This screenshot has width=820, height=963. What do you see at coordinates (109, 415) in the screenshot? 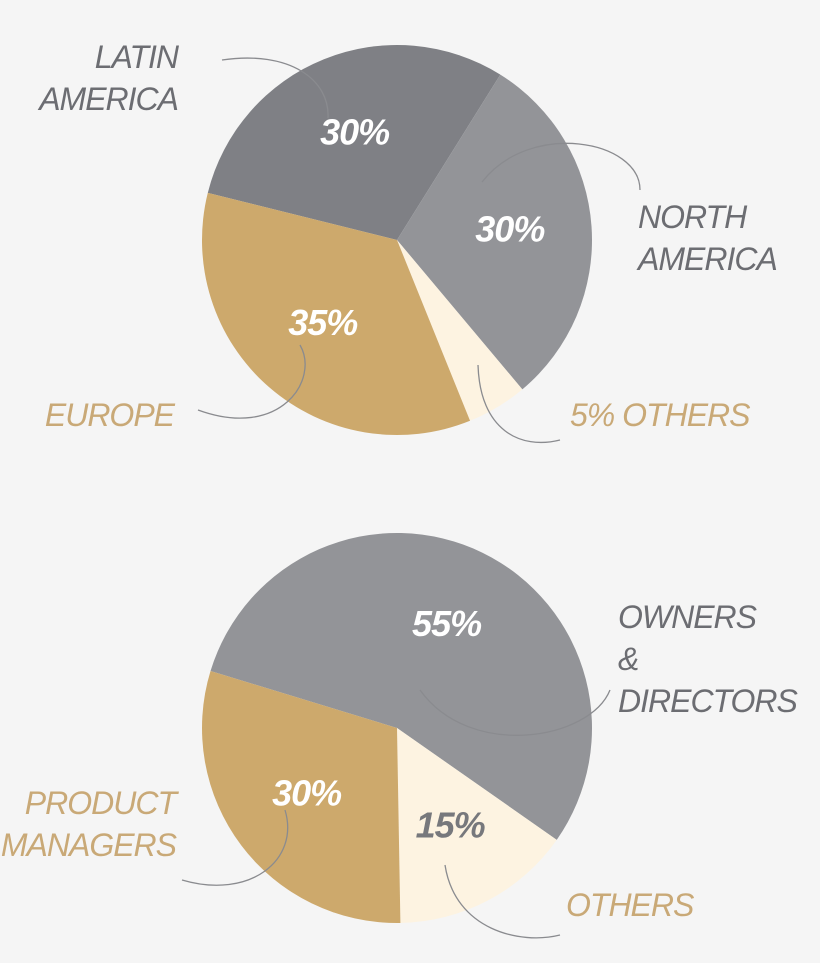
I see `category-label: EUROPE` at bounding box center [109, 415].